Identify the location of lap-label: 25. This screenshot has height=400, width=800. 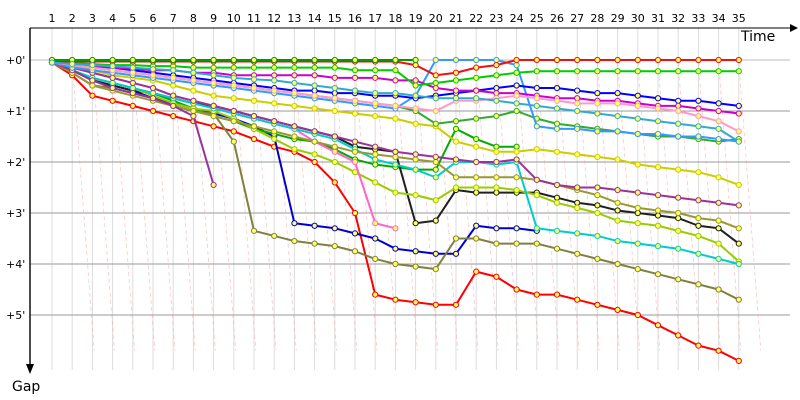
(537, 18).